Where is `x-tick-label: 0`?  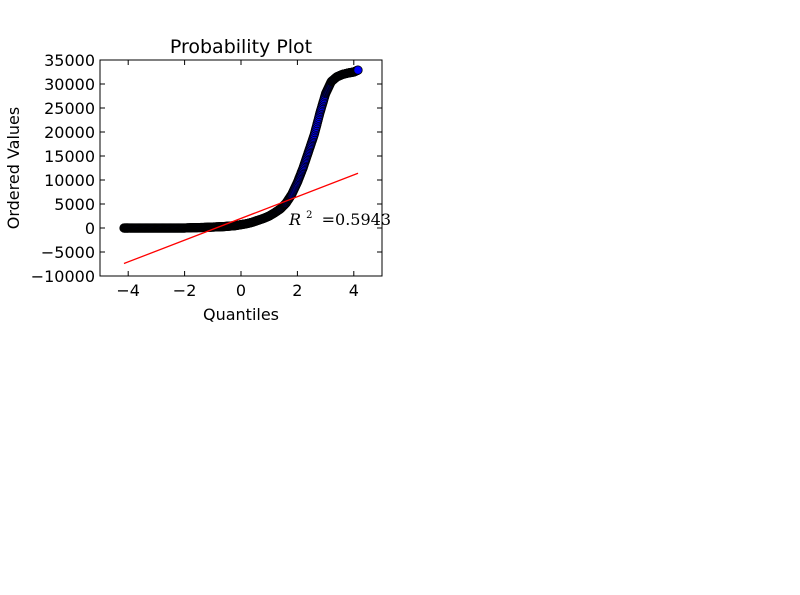 x-tick-label: 0 is located at coordinates (241, 290).